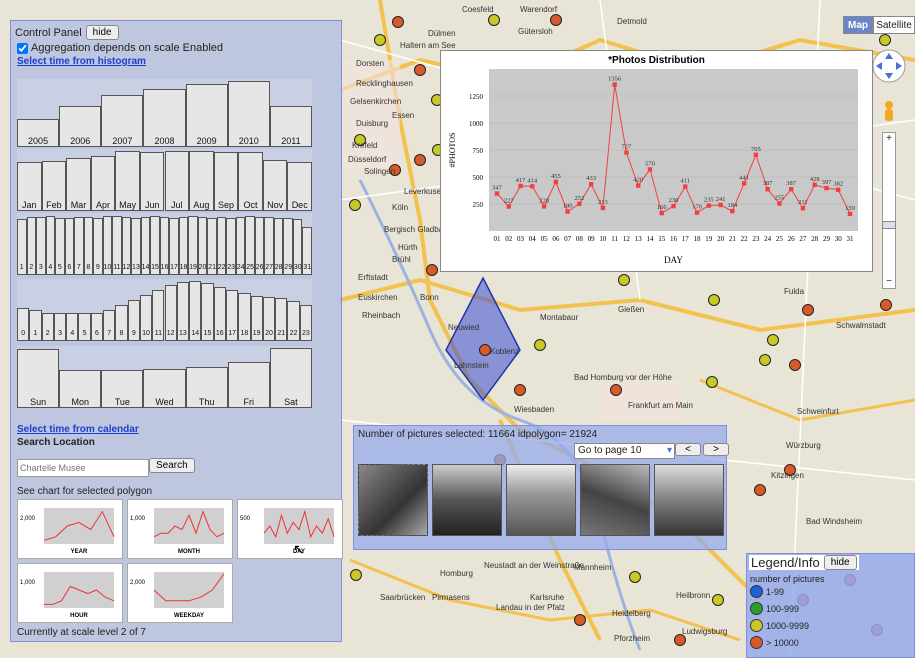  I want to click on month-histogram: Jan Feb Mar Apr May Jun Jul Aug Sep Oct Nov Dec, so click(164, 180).